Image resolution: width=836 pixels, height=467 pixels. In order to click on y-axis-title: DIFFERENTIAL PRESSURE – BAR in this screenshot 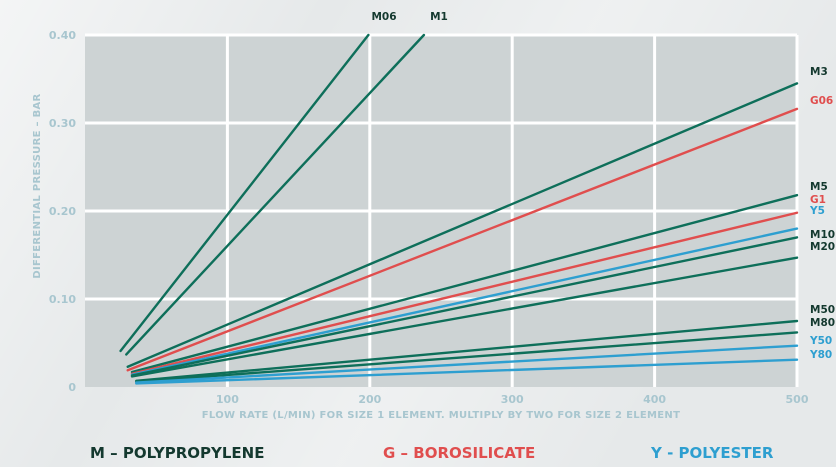, I will do `click(37, 185)`.